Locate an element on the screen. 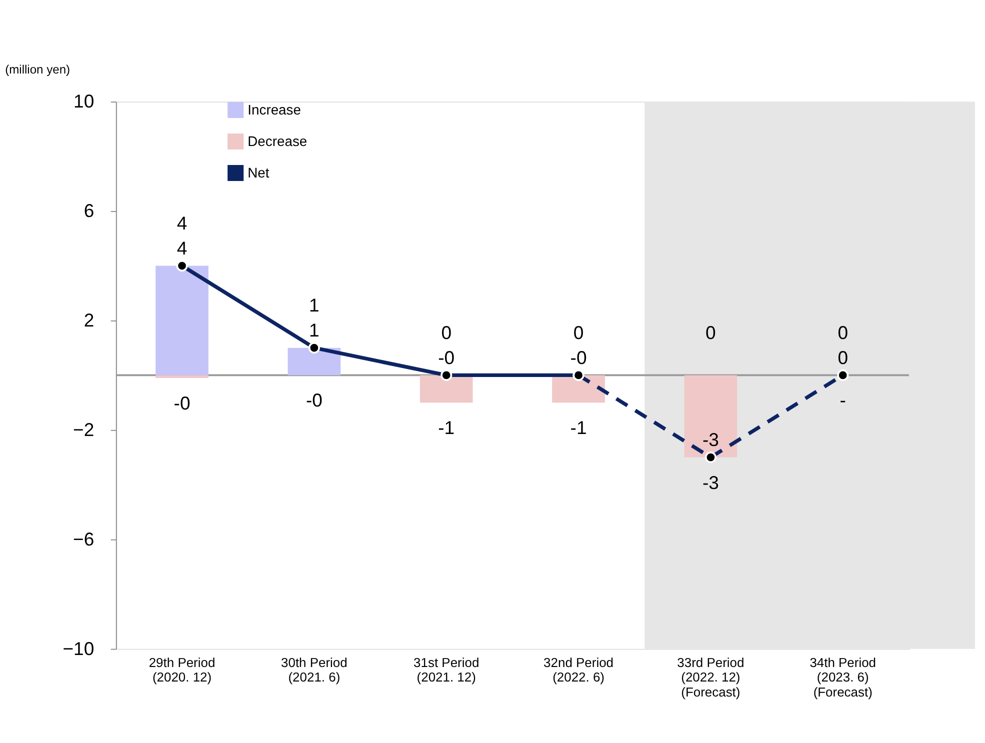  legend-label: Decrease is located at coordinates (278, 141).